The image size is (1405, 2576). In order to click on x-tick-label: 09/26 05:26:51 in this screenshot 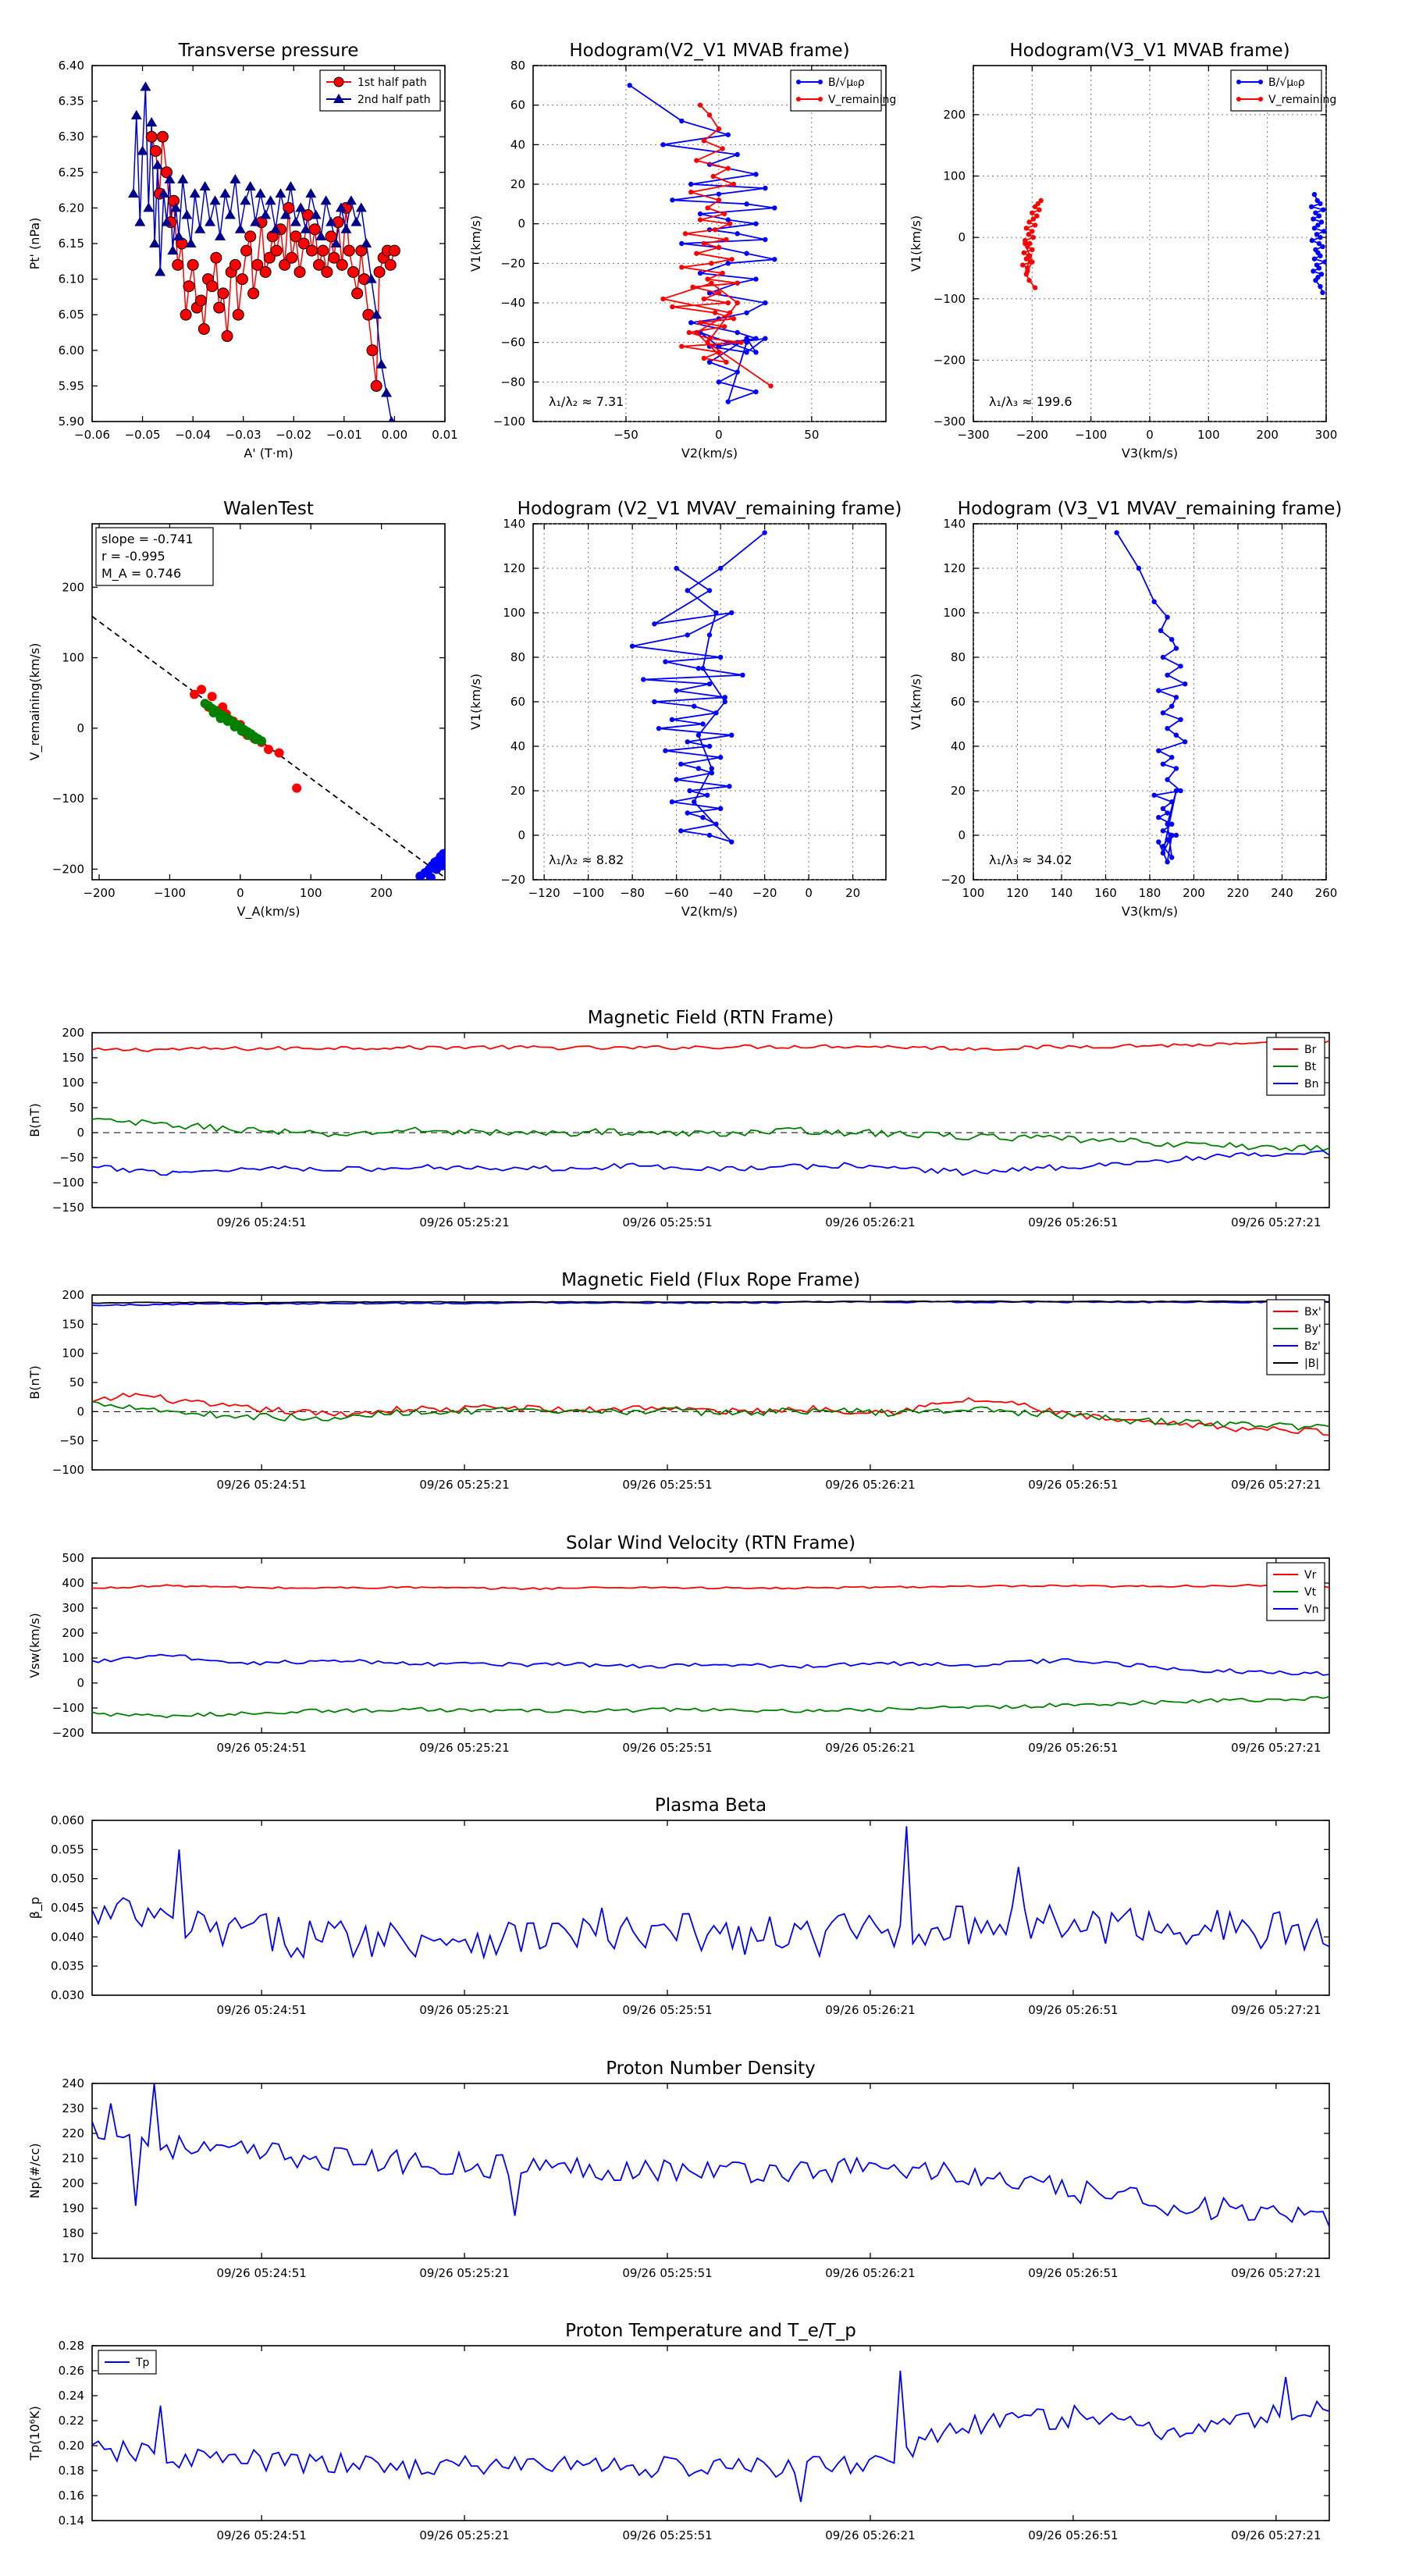, I will do `click(1073, 1485)`.